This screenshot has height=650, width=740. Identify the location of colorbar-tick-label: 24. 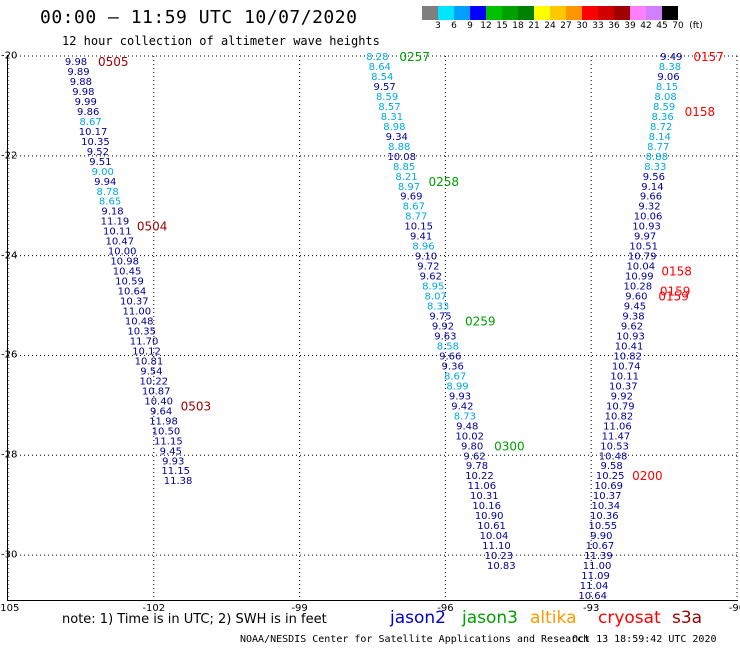
(550, 26).